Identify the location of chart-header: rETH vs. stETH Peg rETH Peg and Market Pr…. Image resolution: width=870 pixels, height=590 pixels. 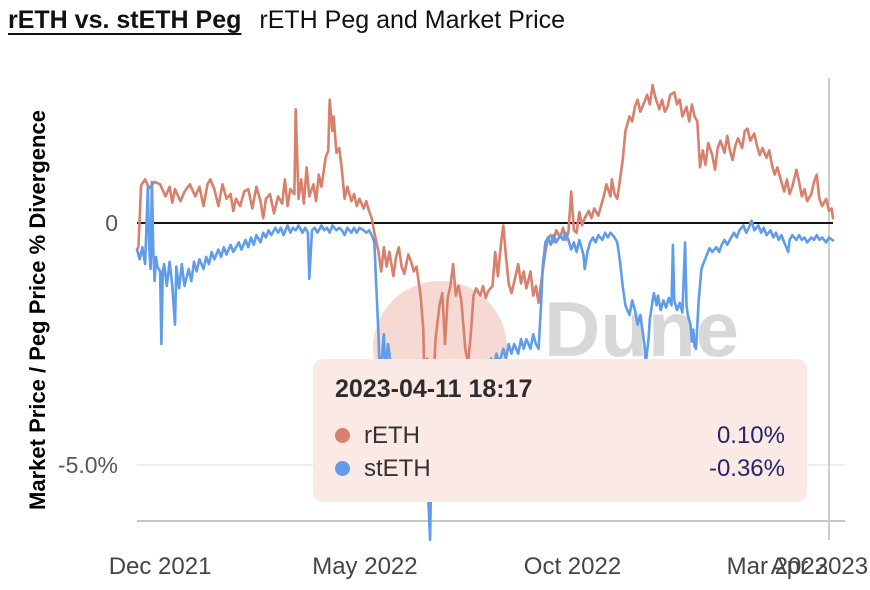
(286, 20).